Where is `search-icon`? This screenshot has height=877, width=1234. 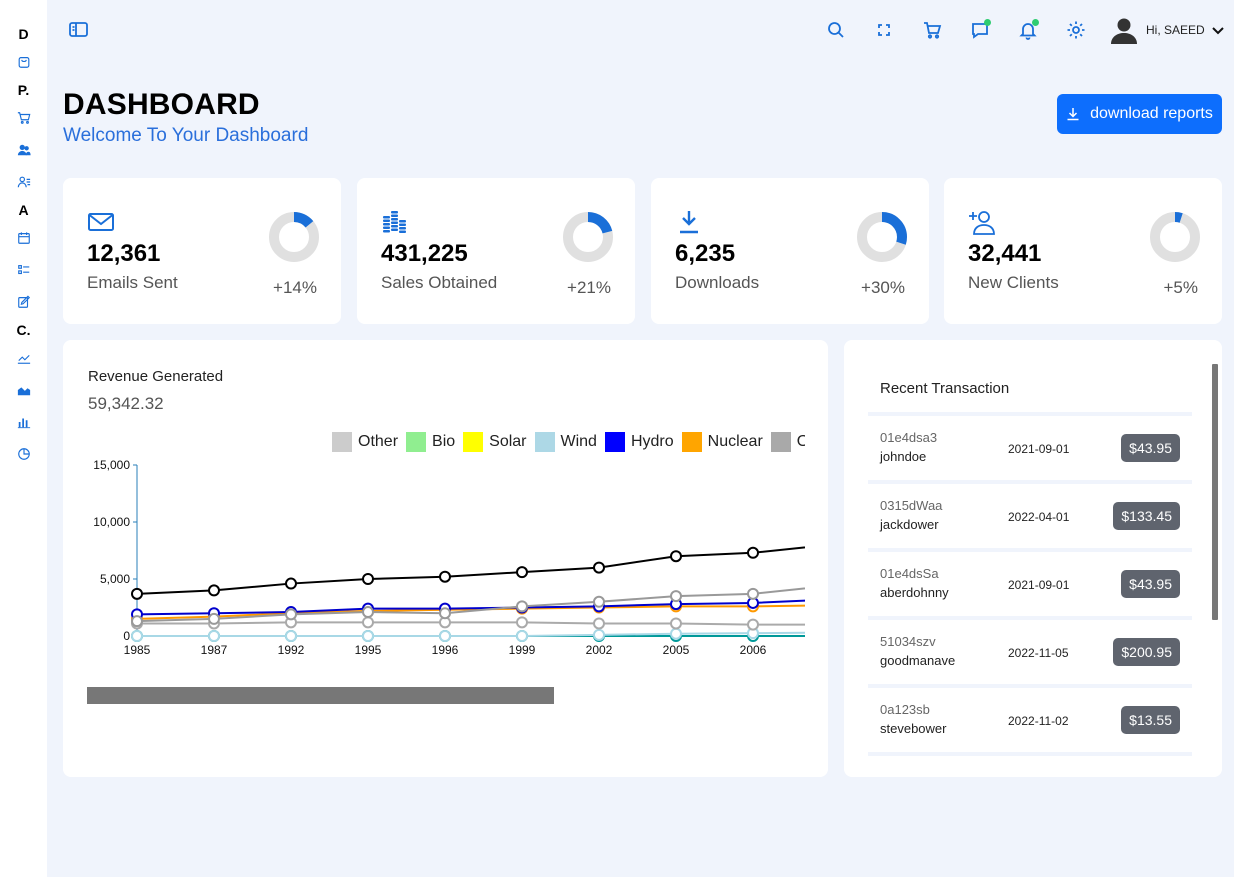 search-icon is located at coordinates (836, 30).